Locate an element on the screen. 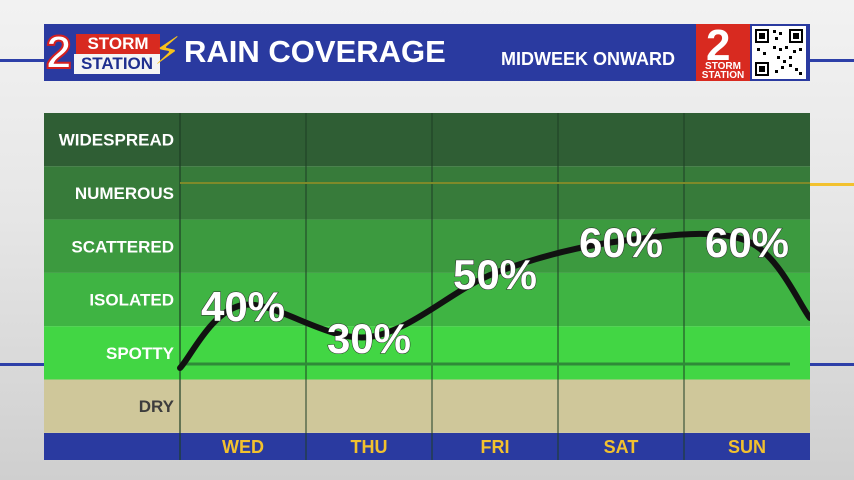 The image size is (854, 480). day-tick-label: THU is located at coordinates (369, 447).